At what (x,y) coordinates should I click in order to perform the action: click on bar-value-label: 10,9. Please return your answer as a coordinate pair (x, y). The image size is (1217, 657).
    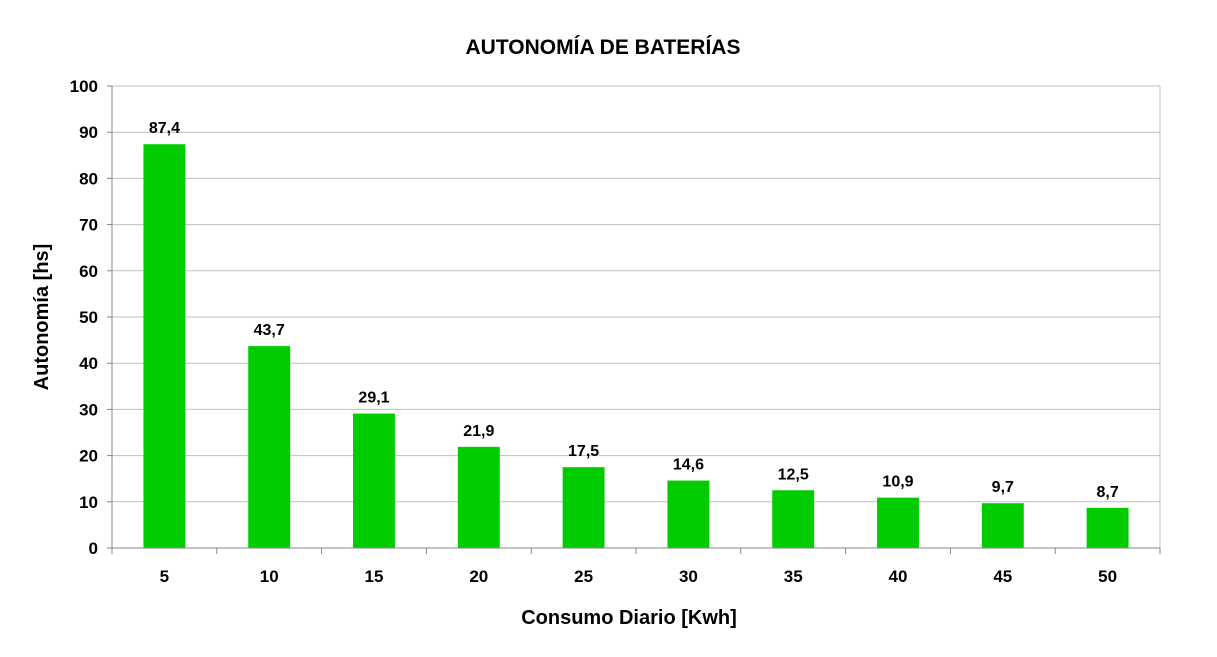
    Looking at the image, I should click on (897, 482).